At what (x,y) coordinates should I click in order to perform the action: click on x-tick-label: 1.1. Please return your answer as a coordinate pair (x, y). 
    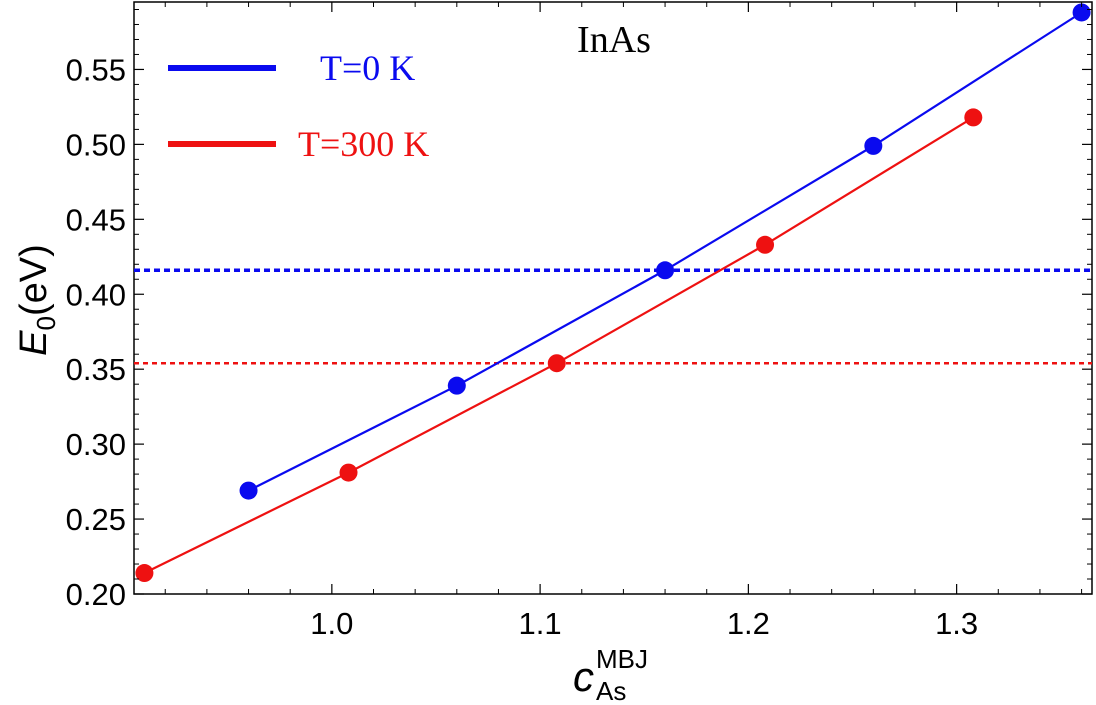
    Looking at the image, I should click on (540, 623).